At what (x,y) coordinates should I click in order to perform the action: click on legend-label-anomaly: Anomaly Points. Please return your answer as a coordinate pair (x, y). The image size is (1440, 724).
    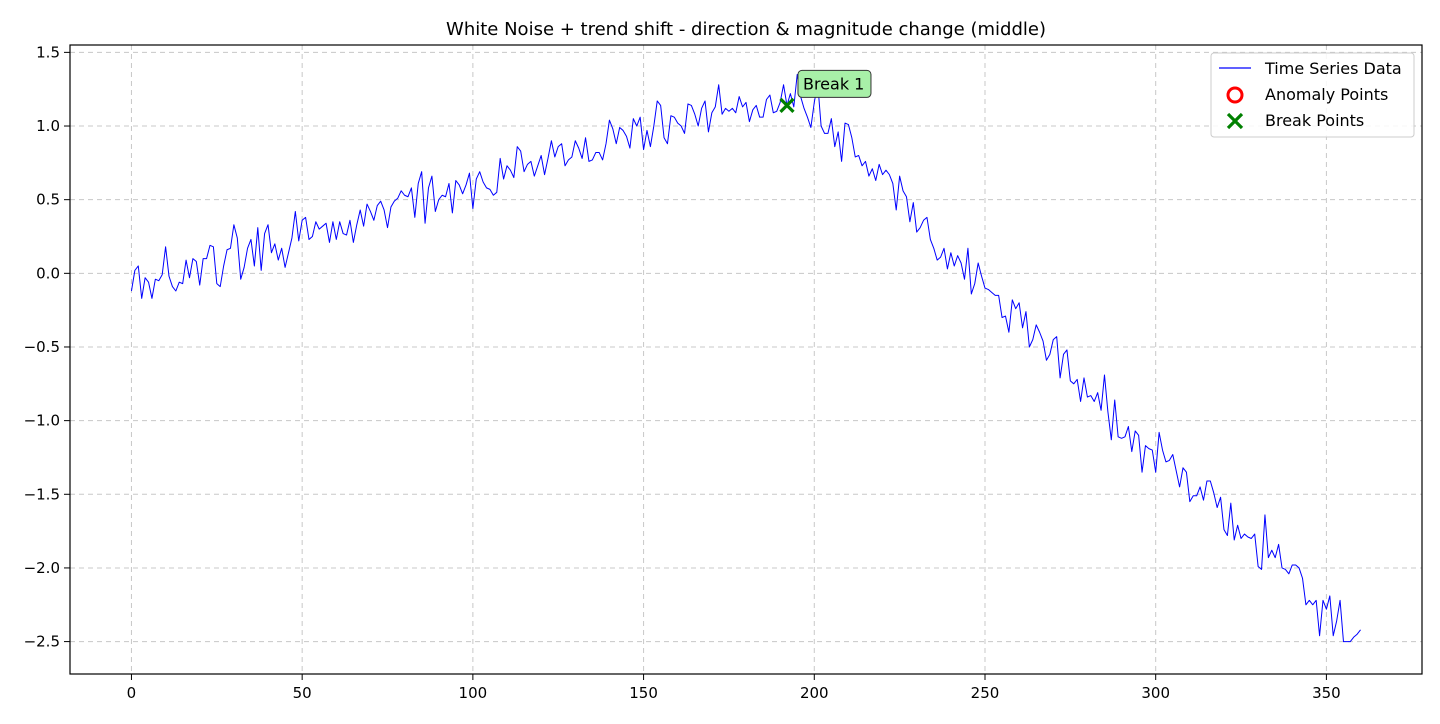
    Looking at the image, I should click on (1326, 94).